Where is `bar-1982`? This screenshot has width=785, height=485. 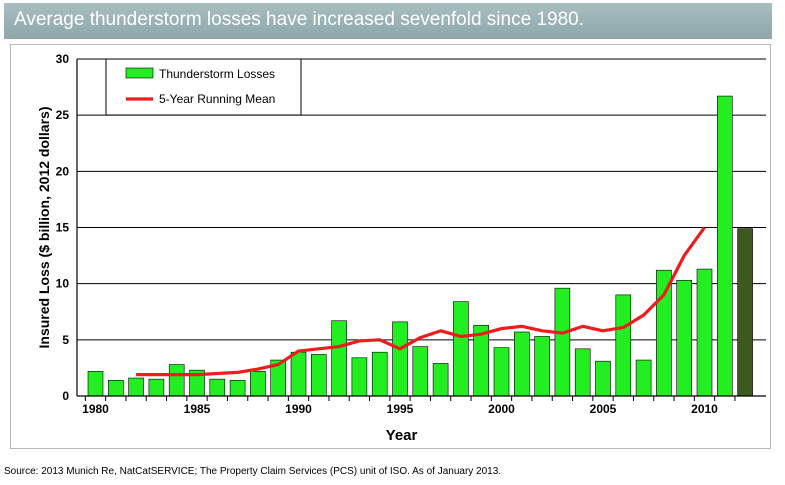 bar-1982 is located at coordinates (136, 387).